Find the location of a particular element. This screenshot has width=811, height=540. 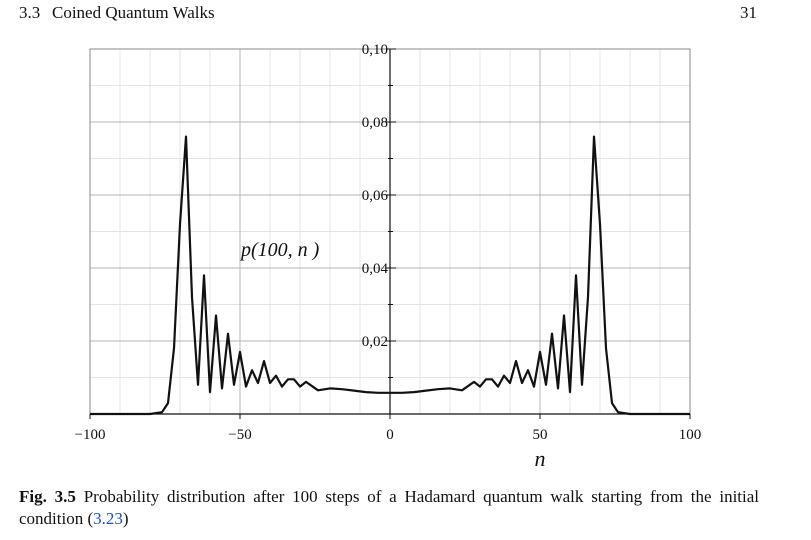

section-title: Coined Quantum Walks is located at coordinates (133, 12).